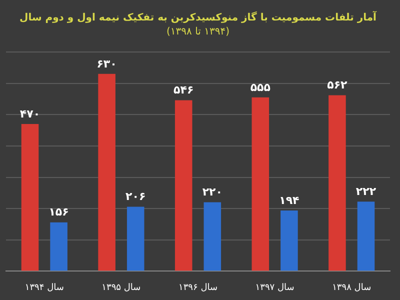 This screenshot has height=300, width=400. I want to click on data-label: ۴۷۰, so click(30, 113).